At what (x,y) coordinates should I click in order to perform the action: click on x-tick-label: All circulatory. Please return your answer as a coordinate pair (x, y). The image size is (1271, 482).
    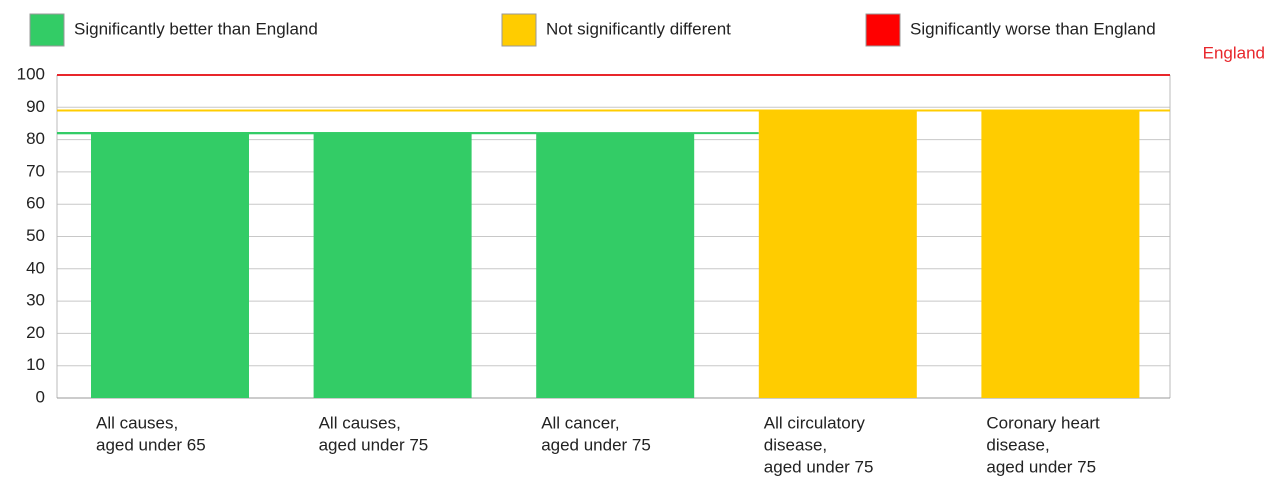
    Looking at the image, I should click on (815, 422).